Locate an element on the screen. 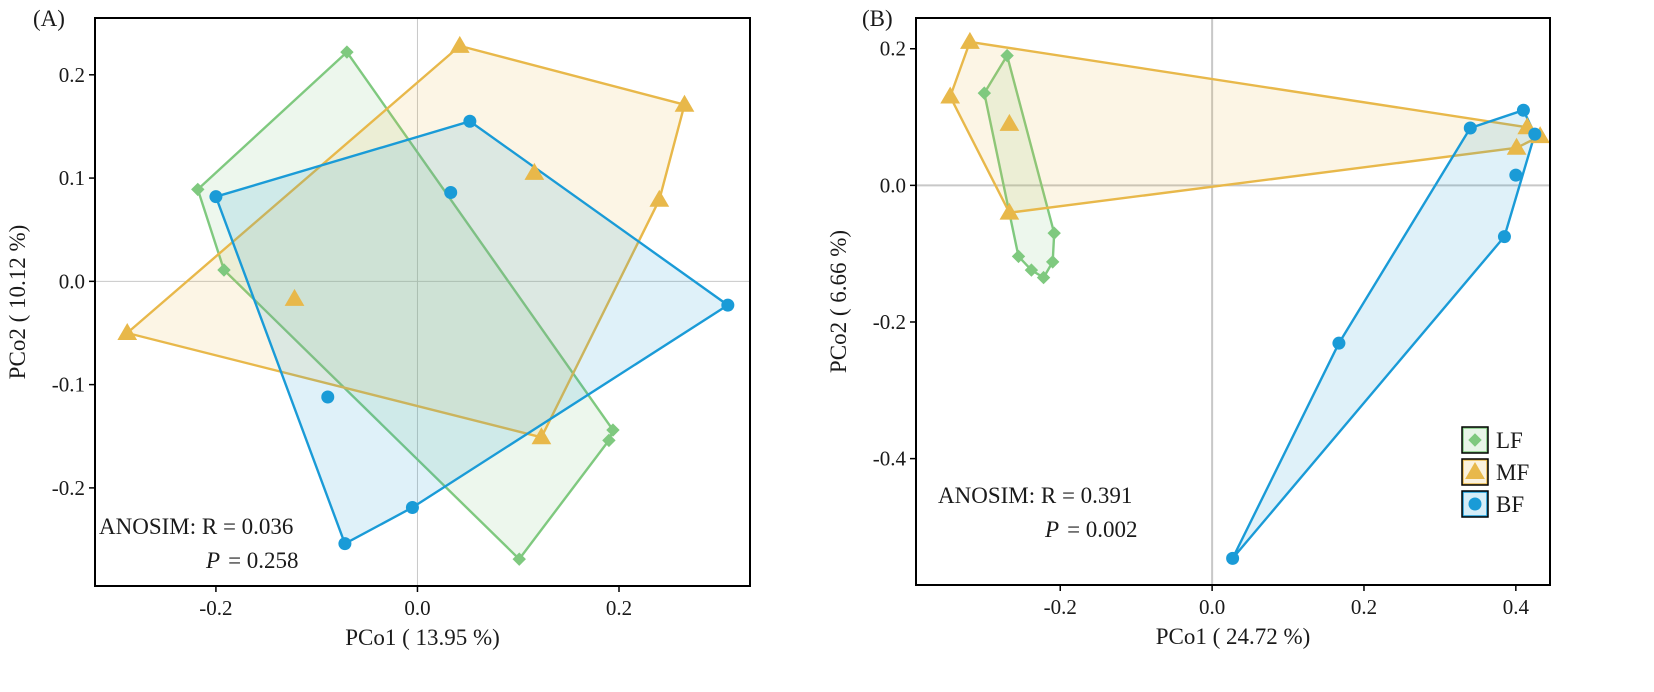  anosim-p-label: P = 0.002 is located at coordinates (1091, 529).